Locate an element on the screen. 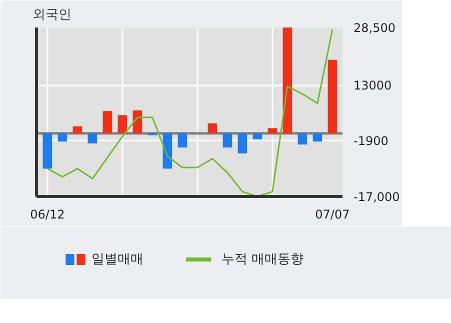  x-tick-label: 07/07 is located at coordinates (332, 215).